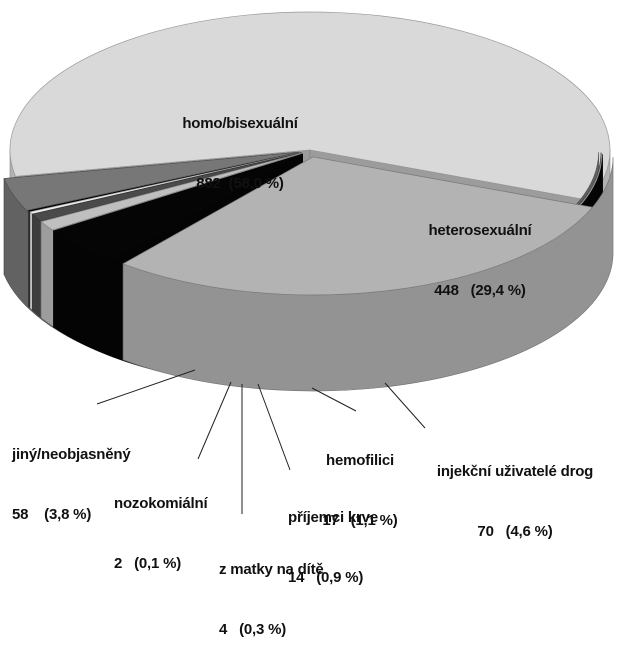  I want to click on slice-value: 882, so click(208, 183).